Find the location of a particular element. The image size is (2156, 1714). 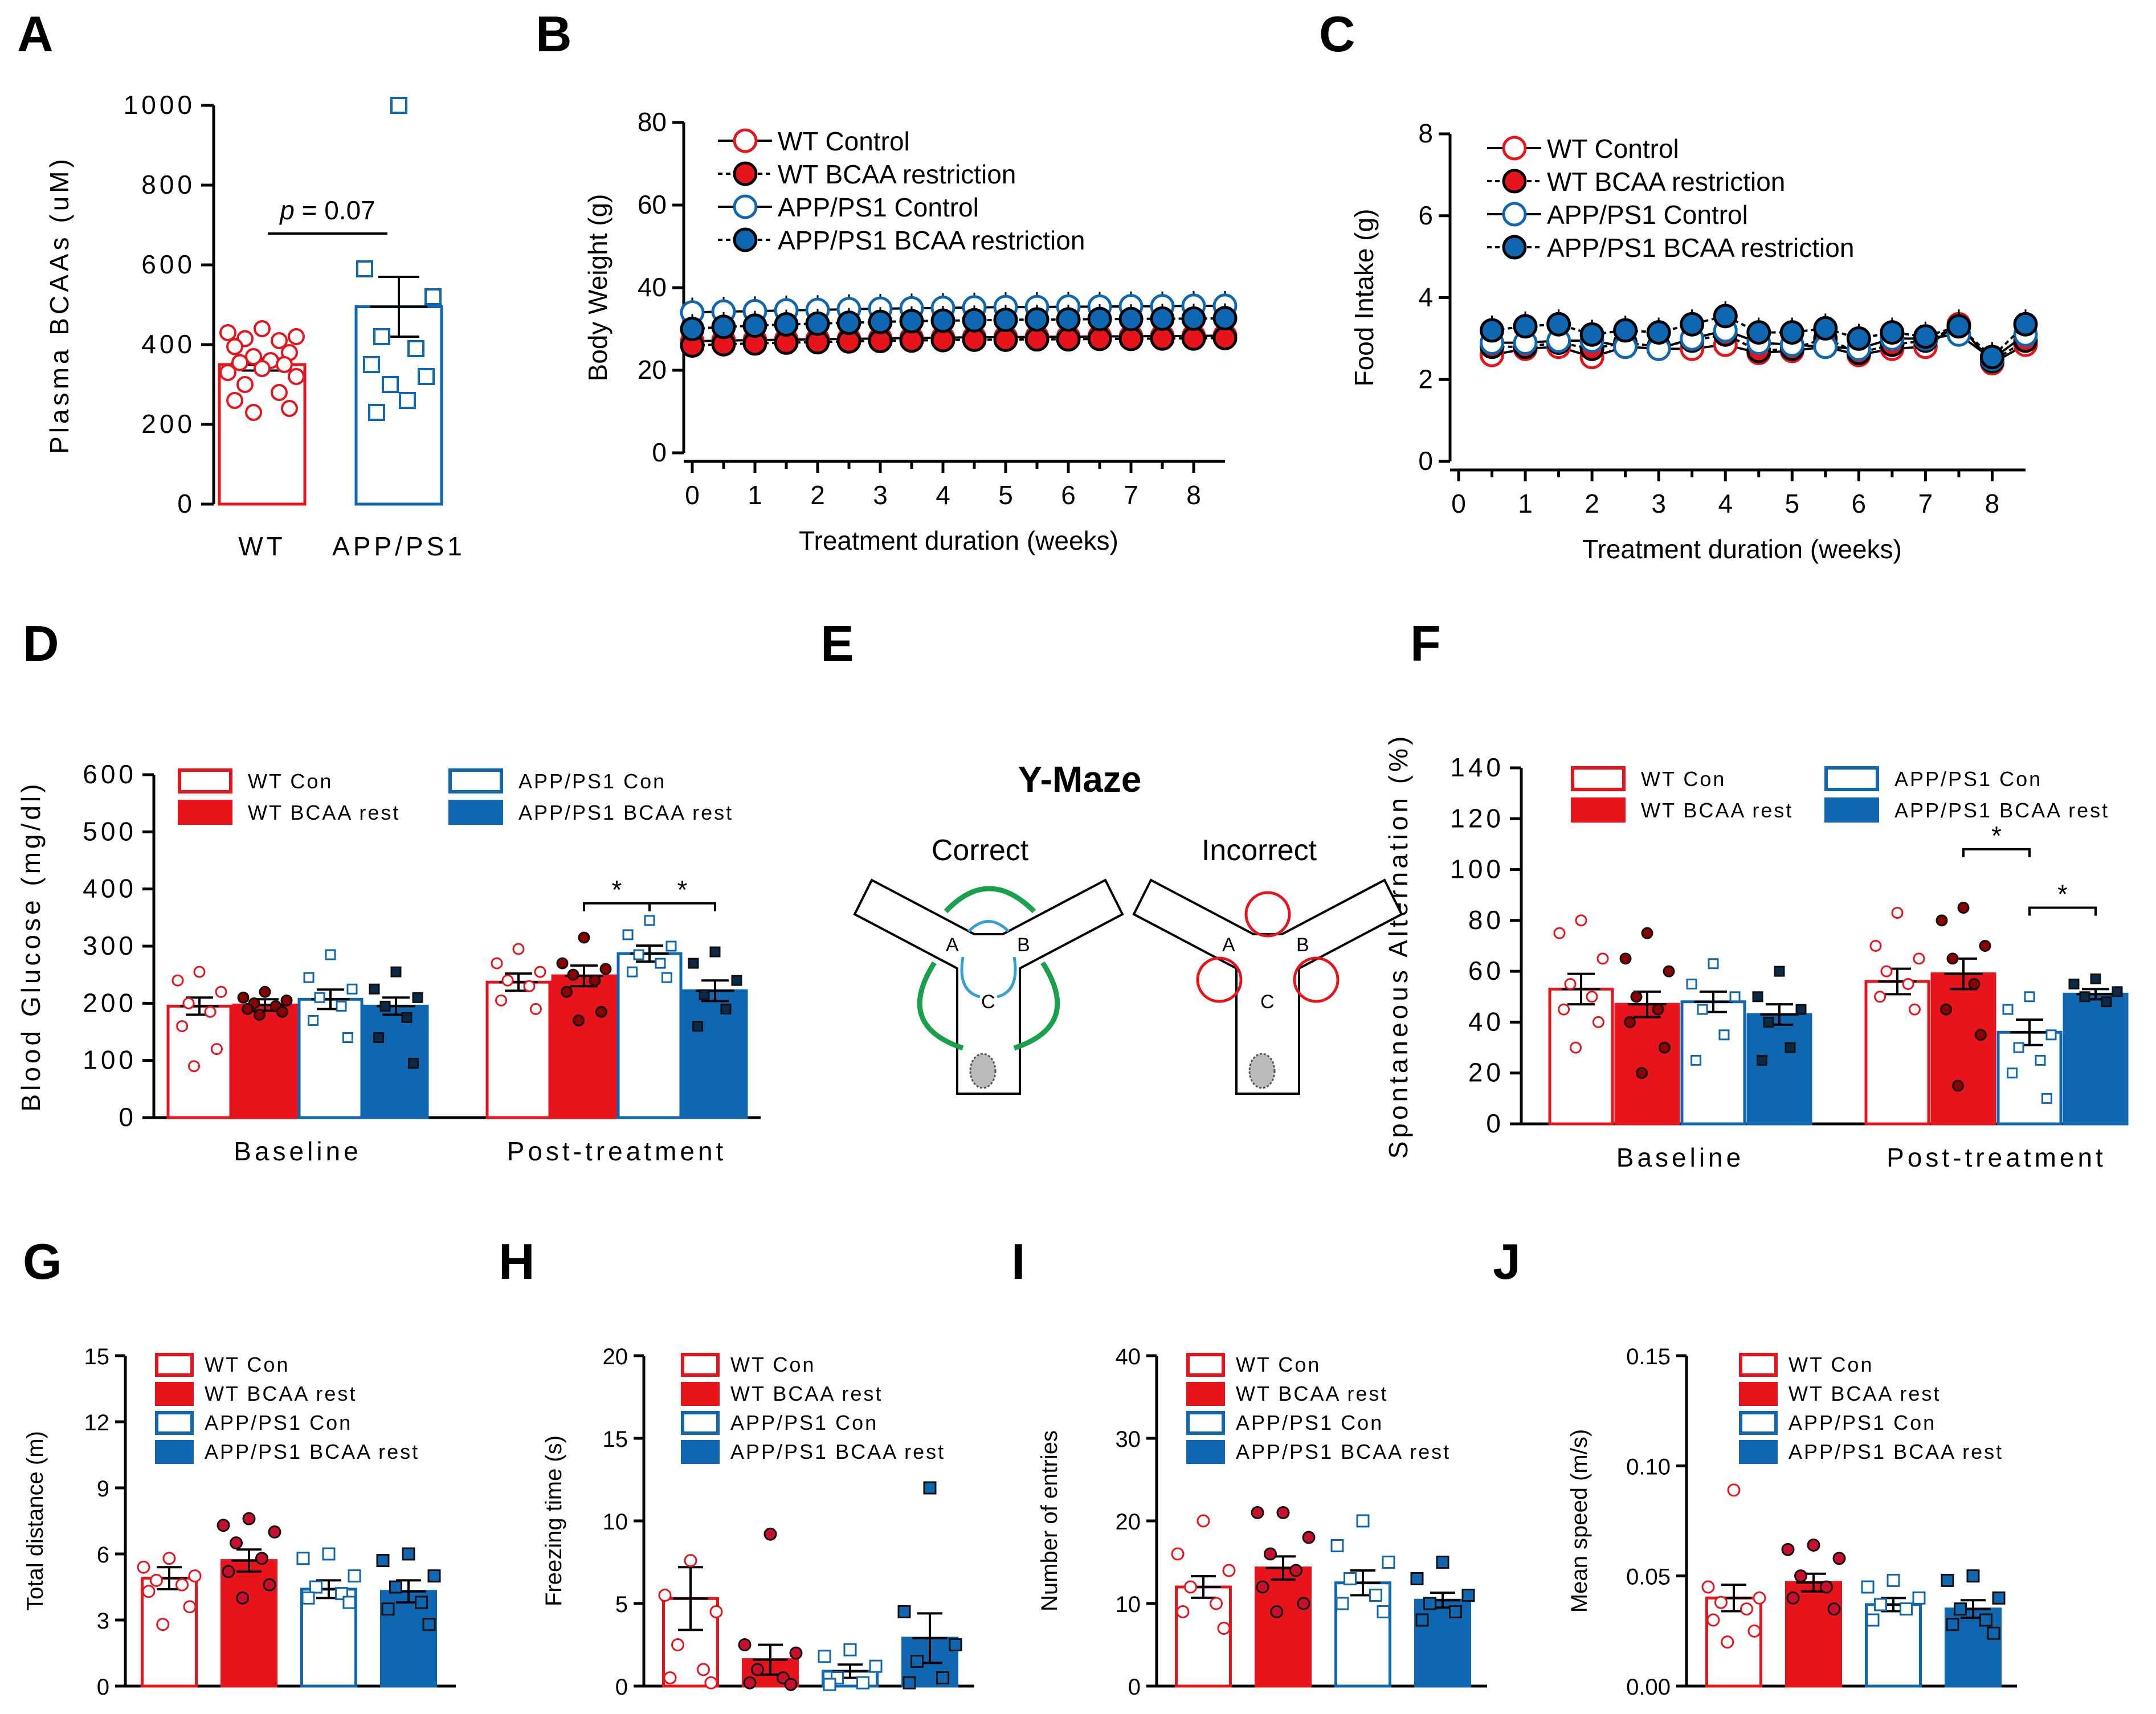

legend-label: APP/PS1 BCAA rest is located at coordinates (2001, 810).